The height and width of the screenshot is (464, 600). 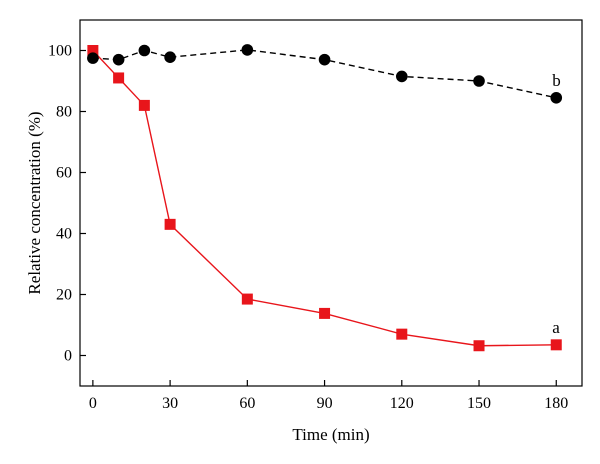 I want to click on x-axis-ticks: 0 30 60 90 120 150 180, so click(x=328, y=396).